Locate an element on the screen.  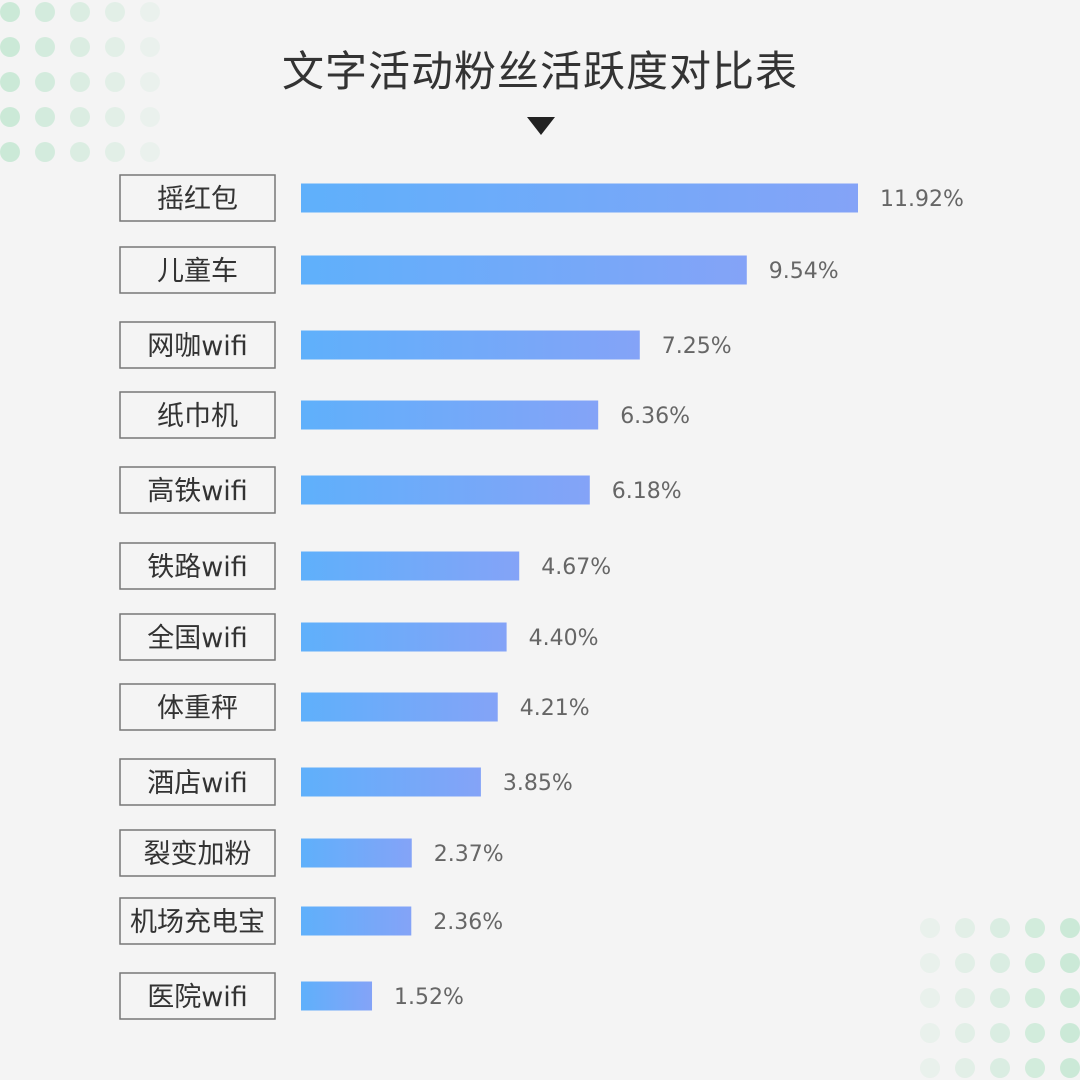
category-label: 纸巾机 is located at coordinates (197, 416).